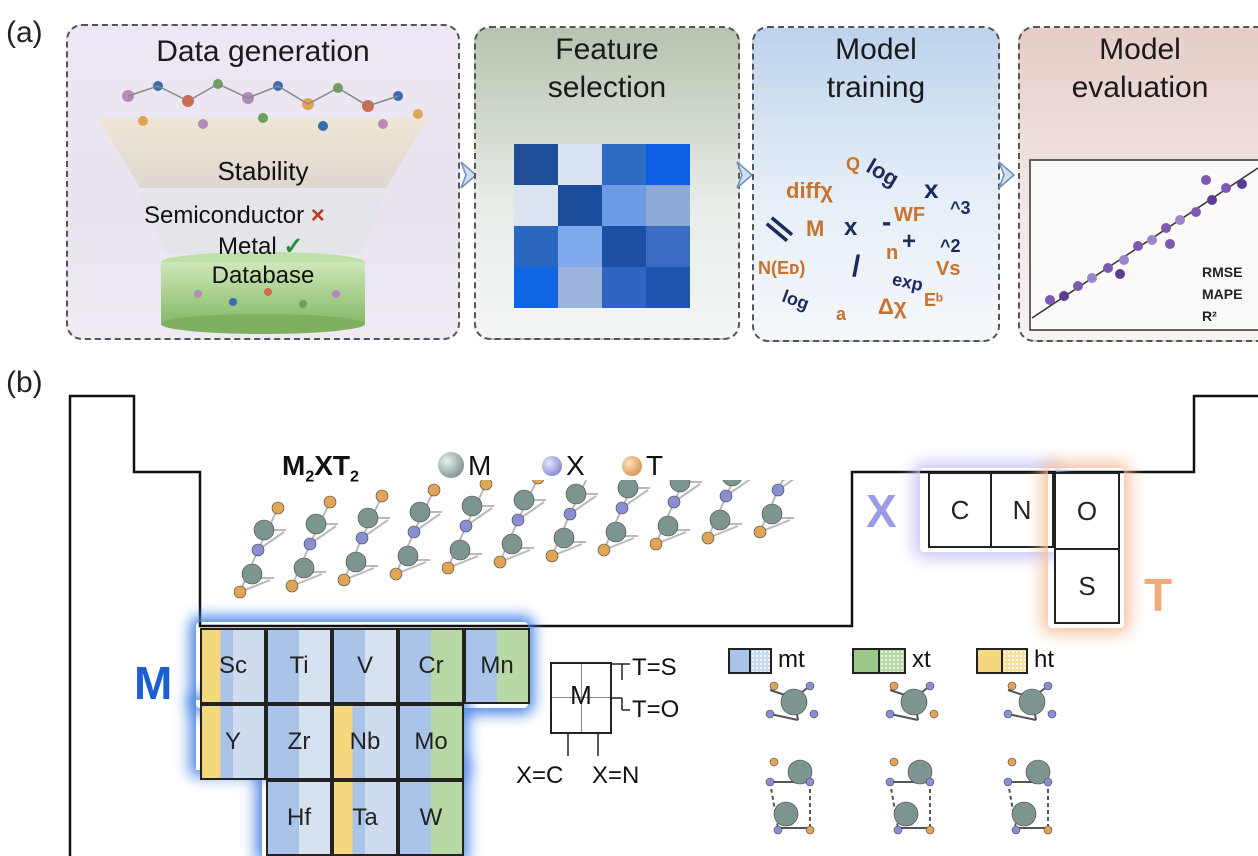  I want to click on t-atom-icon, so click(632, 466).